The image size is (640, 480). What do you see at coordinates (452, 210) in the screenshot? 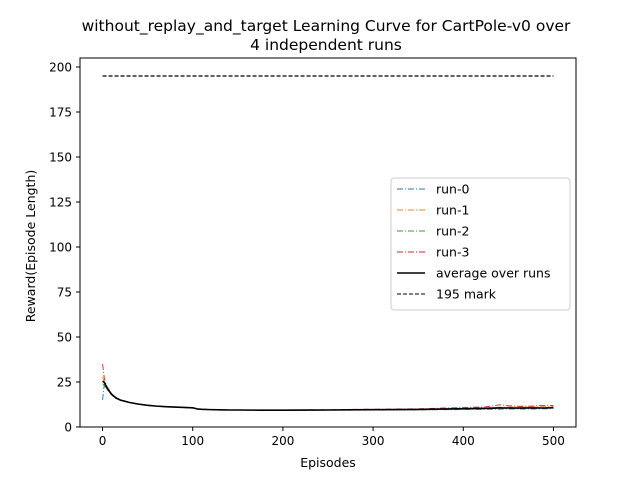
I see `legend-label-run-1: run-1` at bounding box center [452, 210].